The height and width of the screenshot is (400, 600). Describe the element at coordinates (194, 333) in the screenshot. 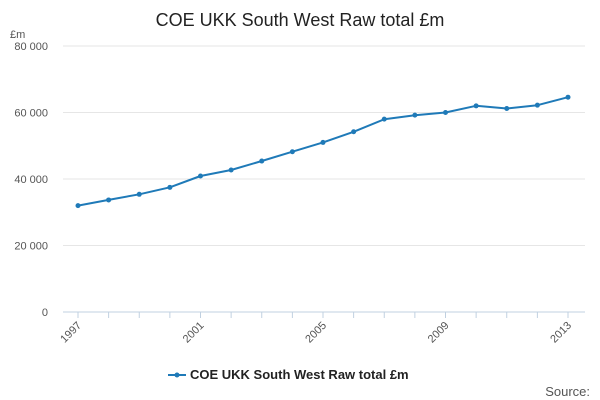

I see `x-tick-label: 2001` at that location.